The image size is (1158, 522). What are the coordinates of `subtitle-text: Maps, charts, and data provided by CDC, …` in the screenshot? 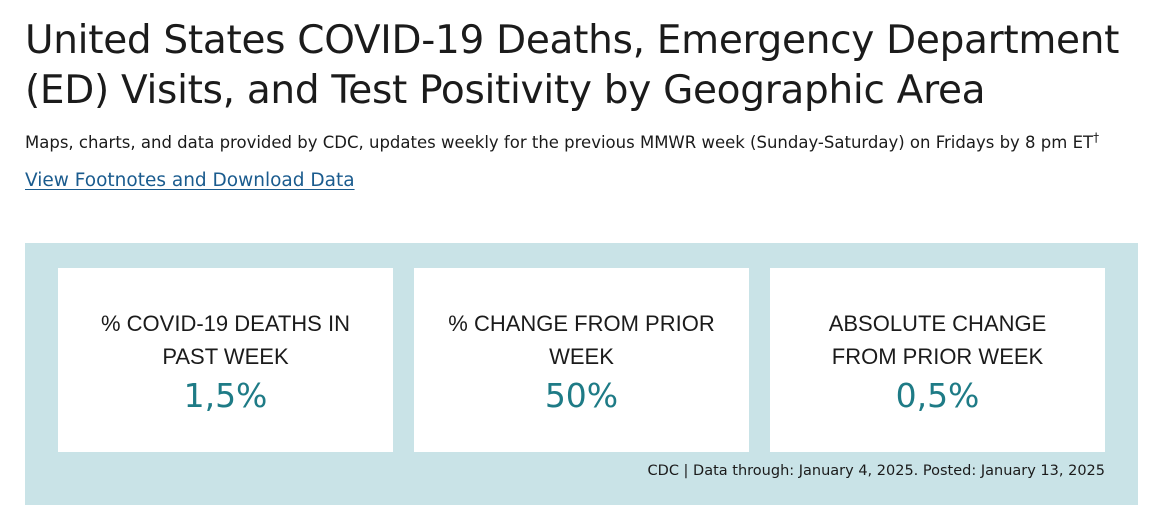 It's located at (559, 142).